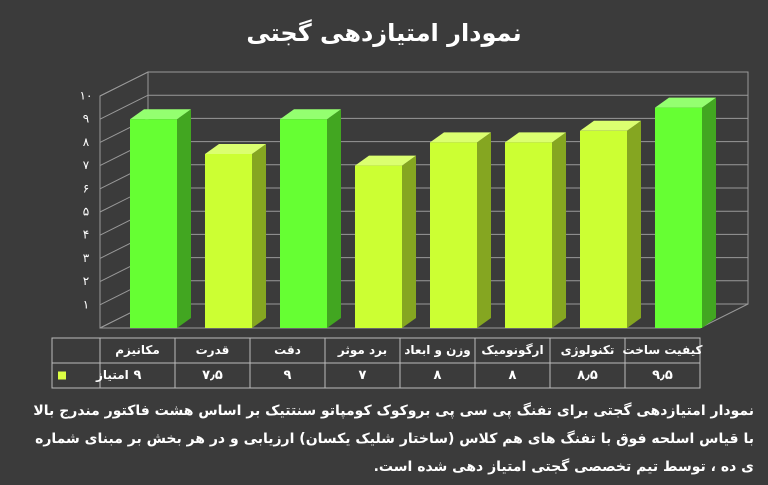 The image size is (768, 485). I want to click on chart-title: نمودار امتیازدهی گجتی, so click(383, 33).